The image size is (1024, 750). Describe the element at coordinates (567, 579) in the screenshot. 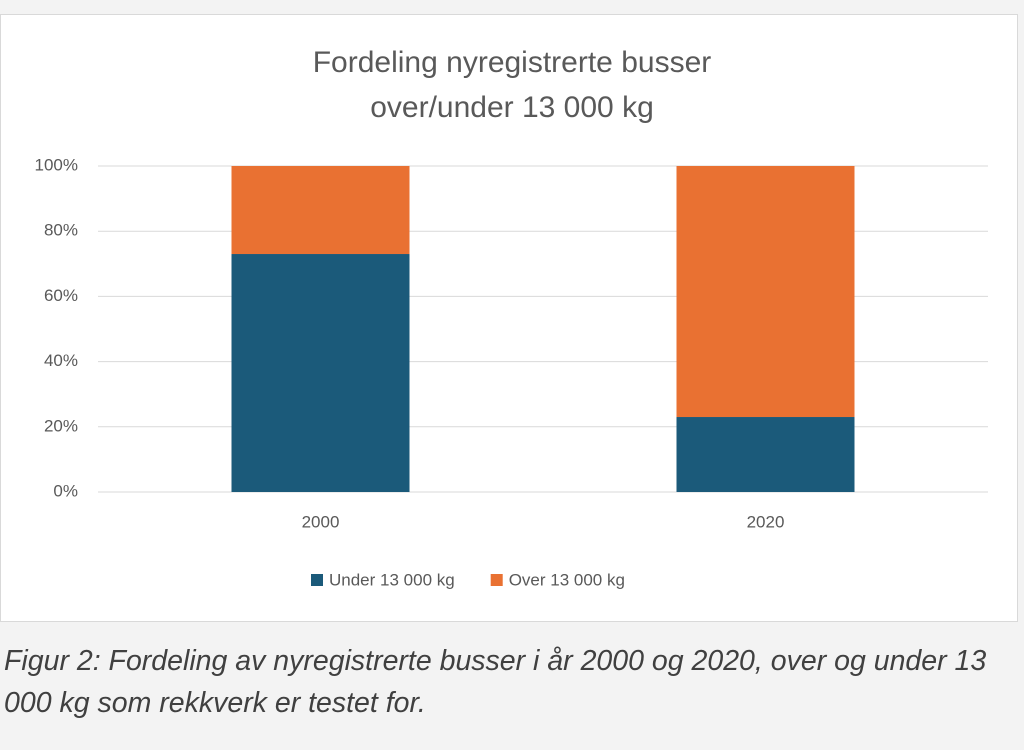

I see `legend-label: Over 13 000 kg` at that location.